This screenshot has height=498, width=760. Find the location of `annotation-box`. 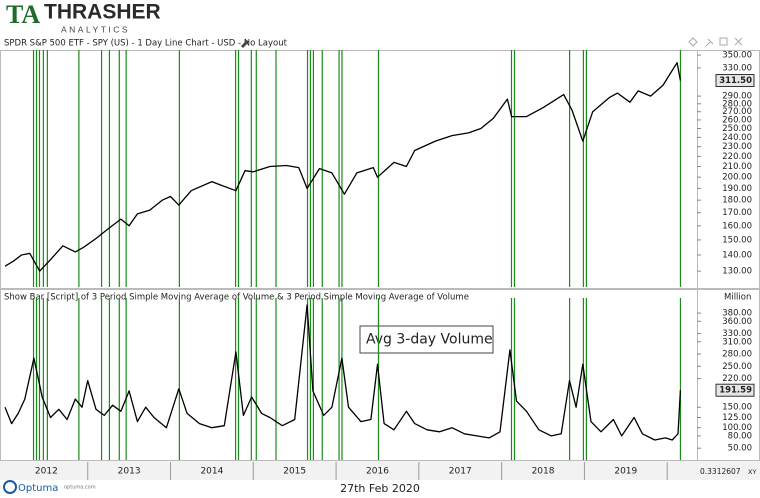

annotation-box is located at coordinates (426, 339).